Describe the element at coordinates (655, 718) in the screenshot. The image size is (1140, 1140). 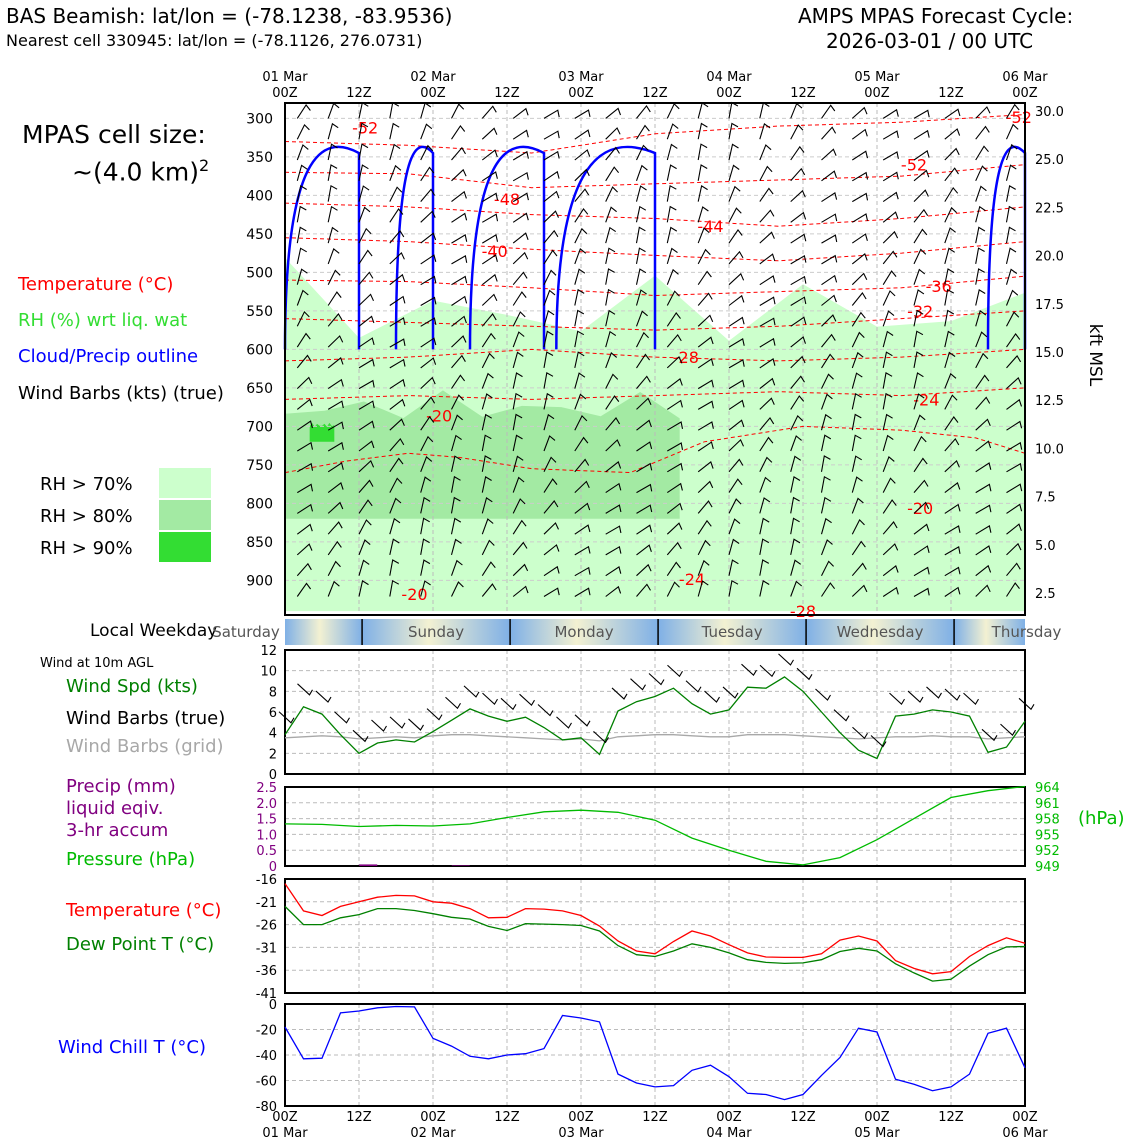
I see `wind-speed-line` at that location.